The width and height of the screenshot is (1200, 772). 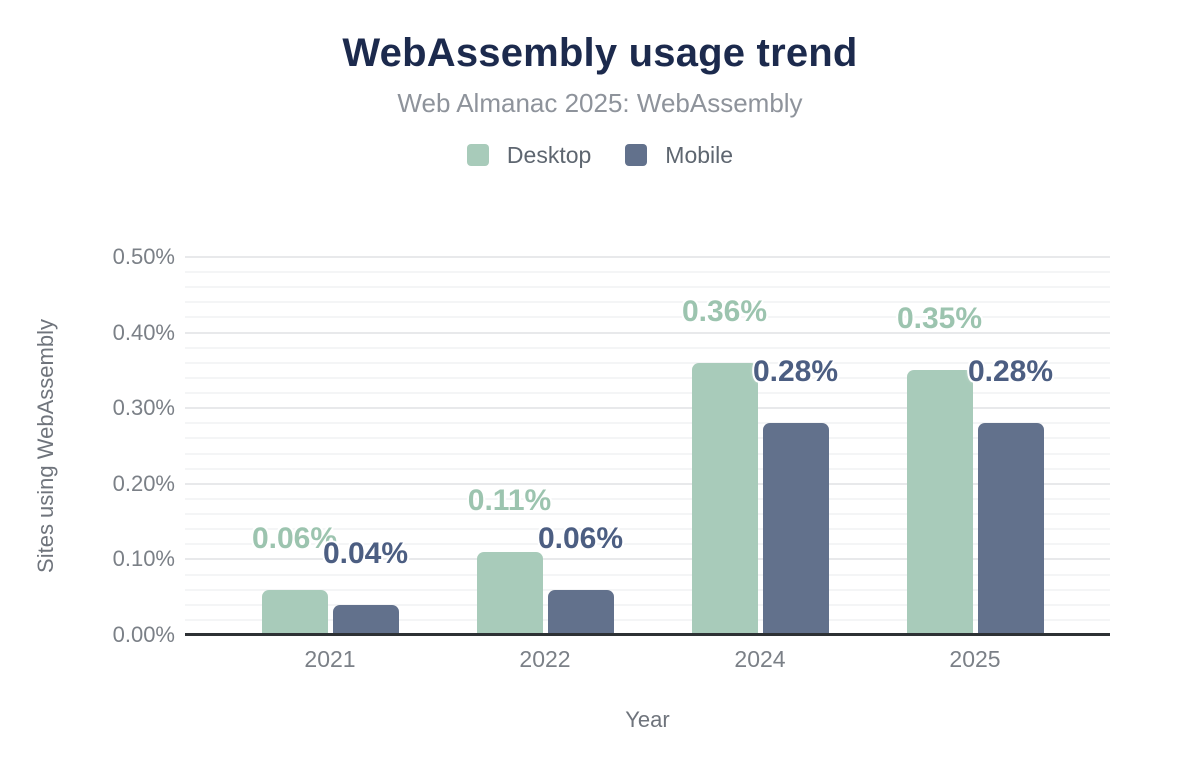 I want to click on bar-value-label-mobile-2024: 0.28%, so click(x=795, y=372).